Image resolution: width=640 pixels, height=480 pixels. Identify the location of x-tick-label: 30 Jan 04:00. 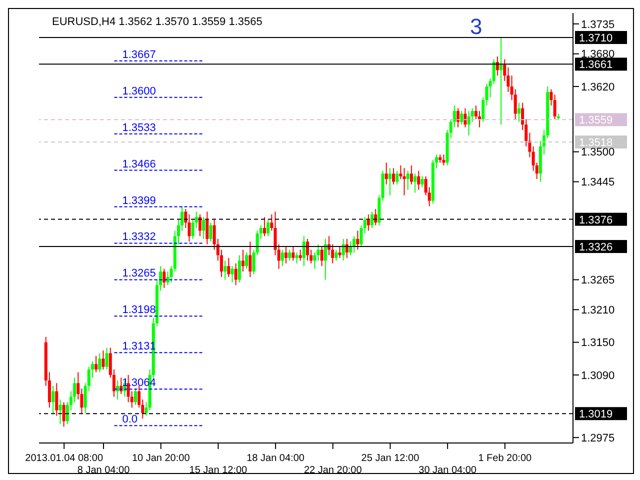
(447, 470).